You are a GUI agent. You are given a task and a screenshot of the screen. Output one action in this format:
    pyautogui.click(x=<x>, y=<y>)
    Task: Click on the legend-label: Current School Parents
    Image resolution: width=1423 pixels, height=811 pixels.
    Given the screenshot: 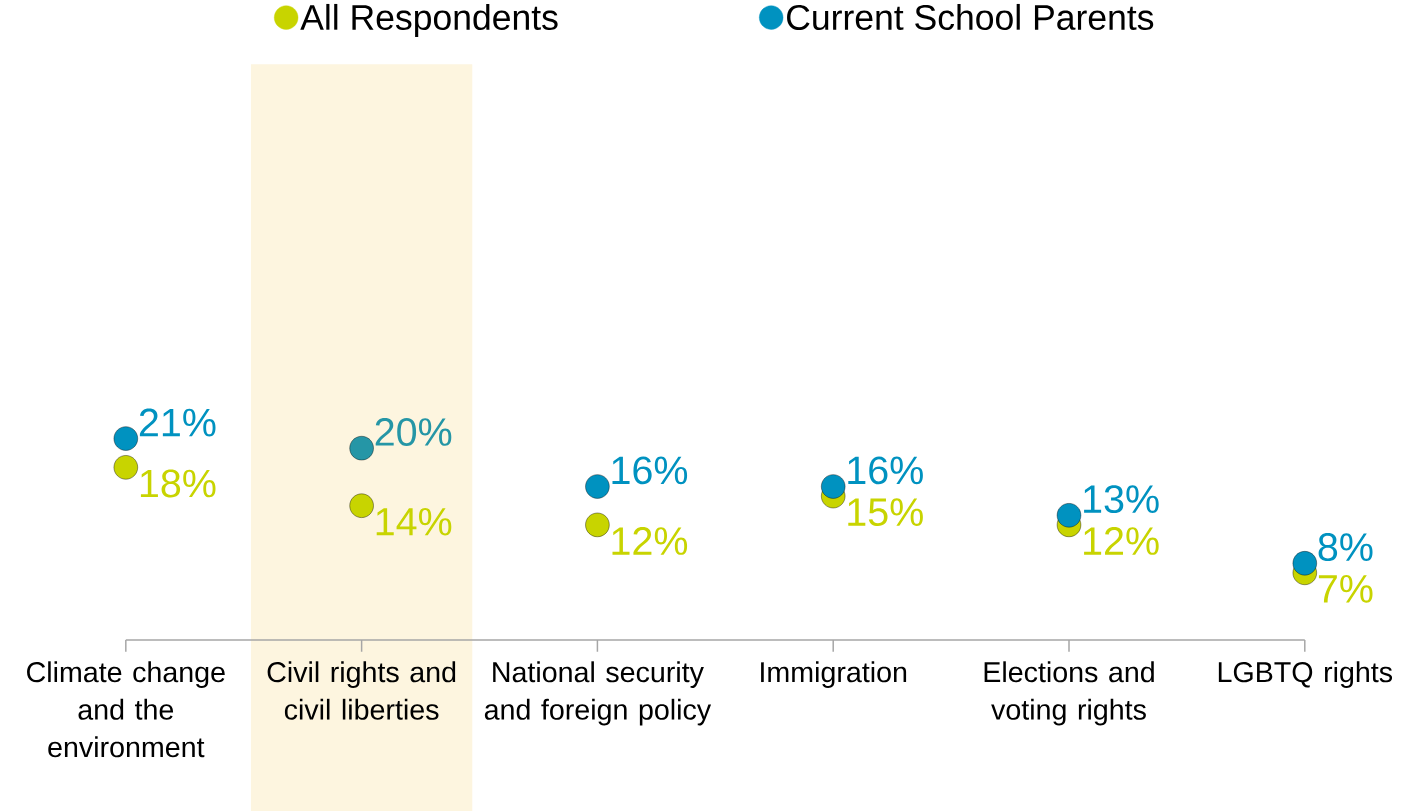 What is the action you would take?
    pyautogui.click(x=970, y=16)
    